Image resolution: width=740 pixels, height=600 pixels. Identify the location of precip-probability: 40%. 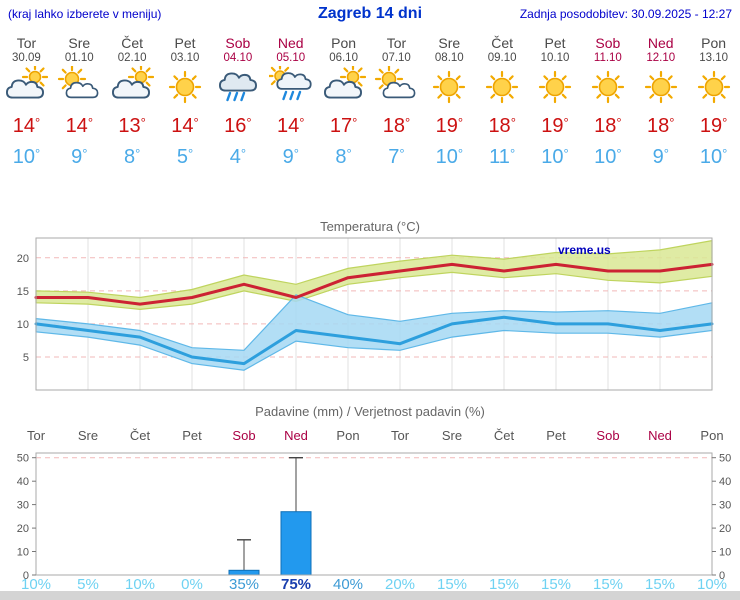
(348, 584).